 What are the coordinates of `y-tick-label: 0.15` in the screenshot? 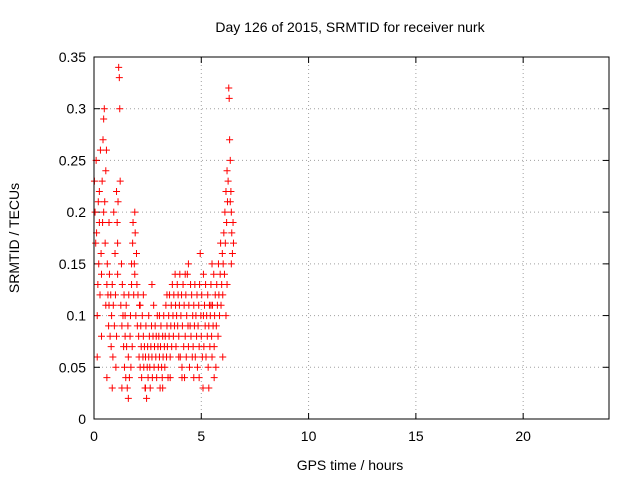 It's located at (72, 264).